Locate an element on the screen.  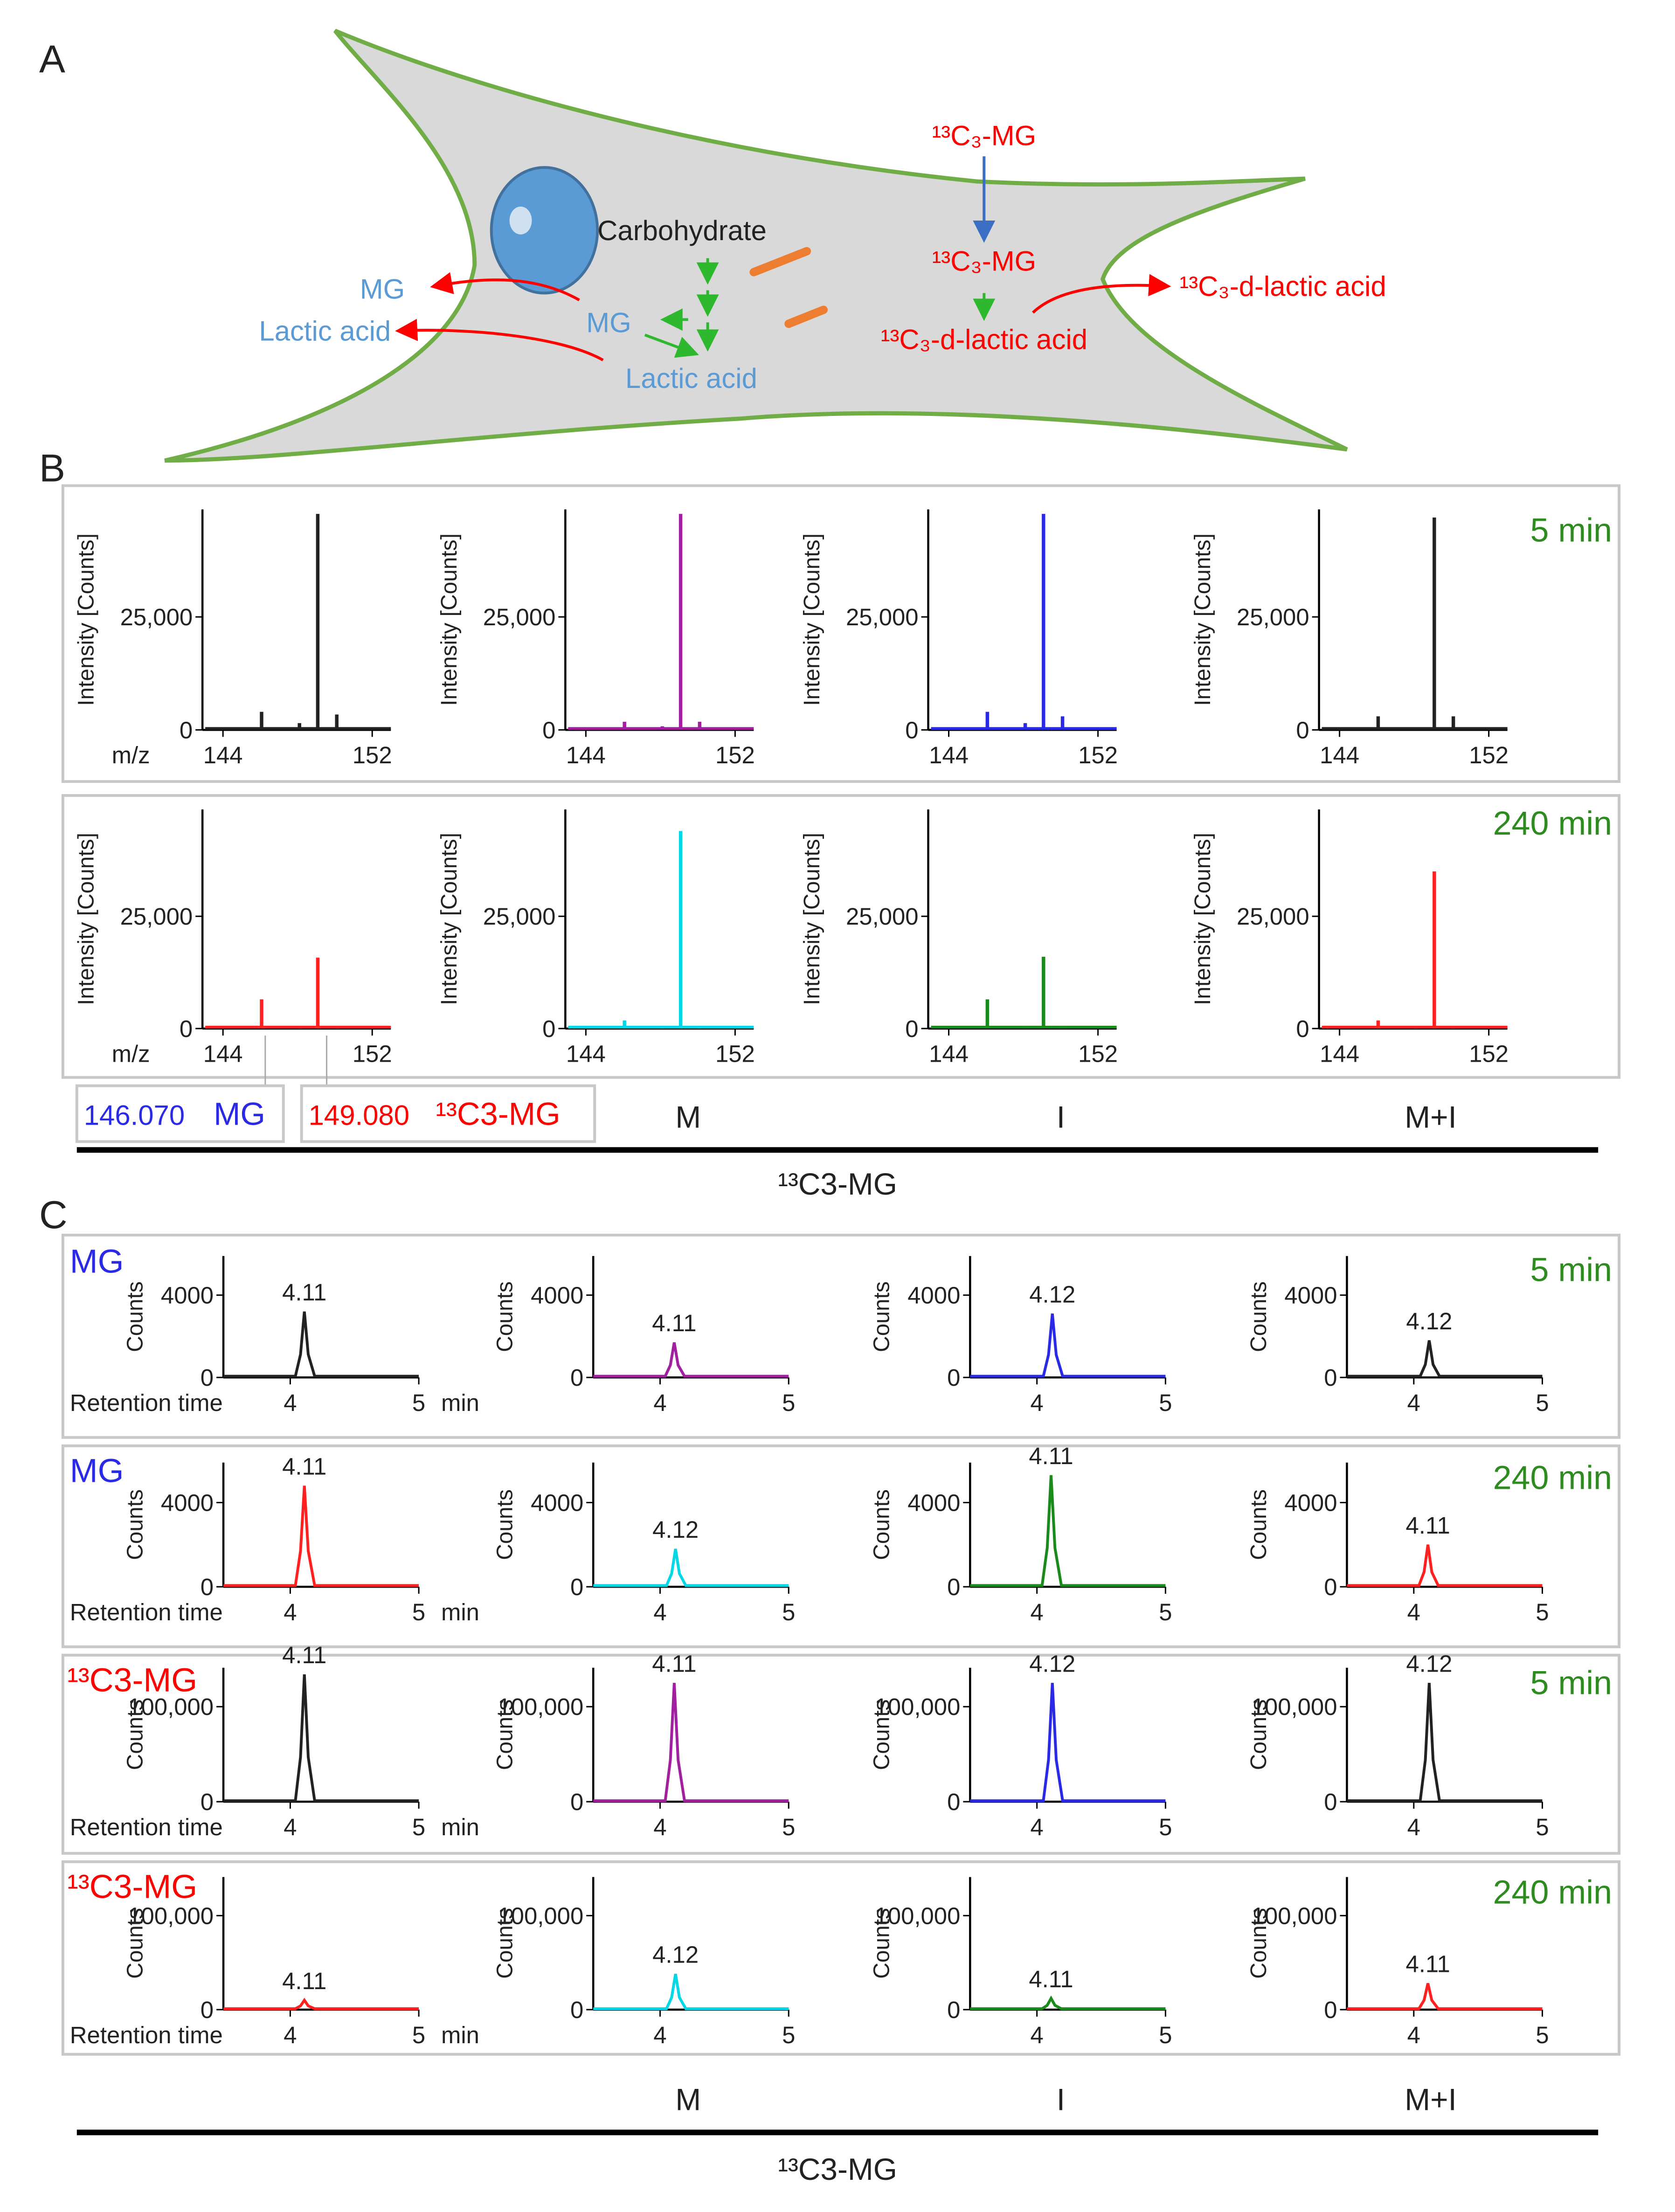
nucleus is located at coordinates (544, 231).